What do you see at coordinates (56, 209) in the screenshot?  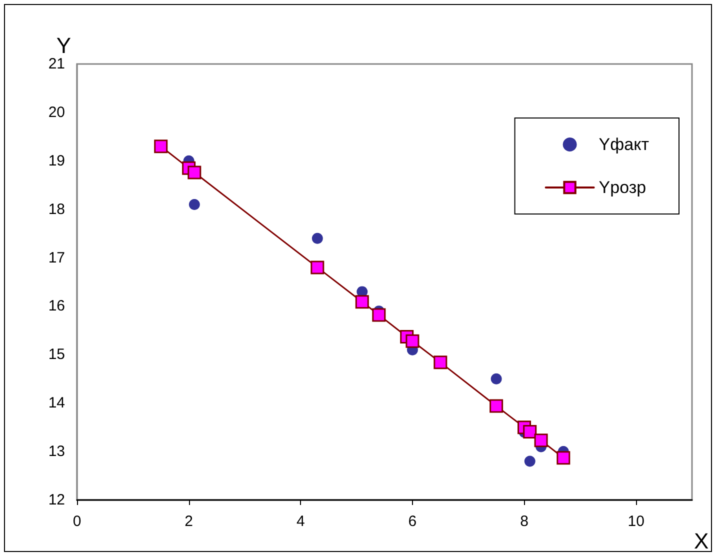 I see `y-tick-label: 18` at bounding box center [56, 209].